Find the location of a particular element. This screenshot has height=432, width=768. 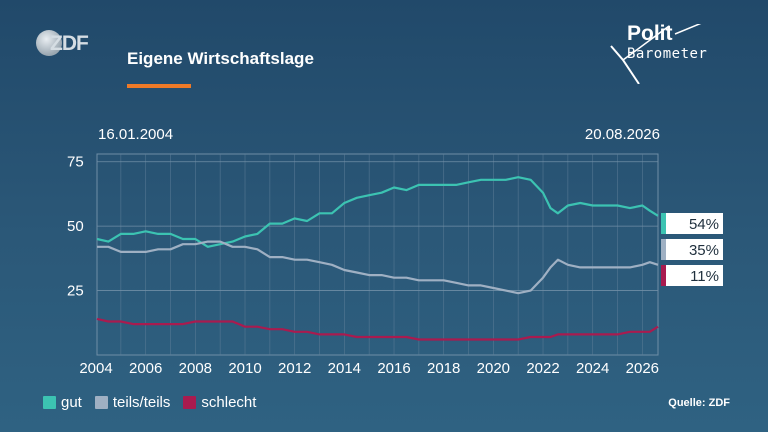

x-tick-label: 2012 is located at coordinates (294, 368).